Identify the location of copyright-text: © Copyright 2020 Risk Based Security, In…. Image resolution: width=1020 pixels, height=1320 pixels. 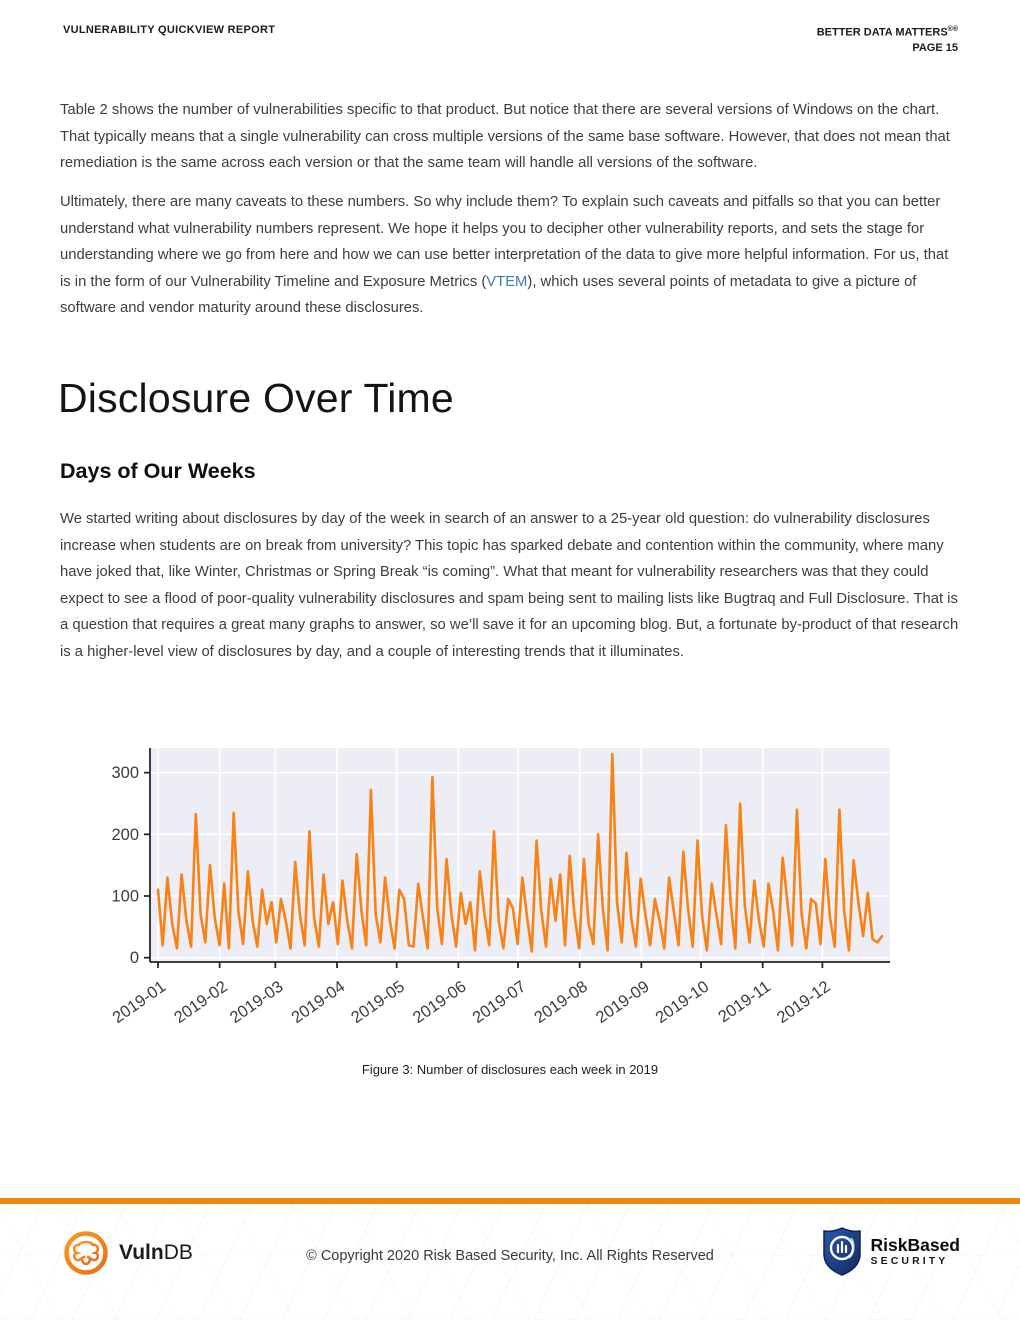
(510, 1256).